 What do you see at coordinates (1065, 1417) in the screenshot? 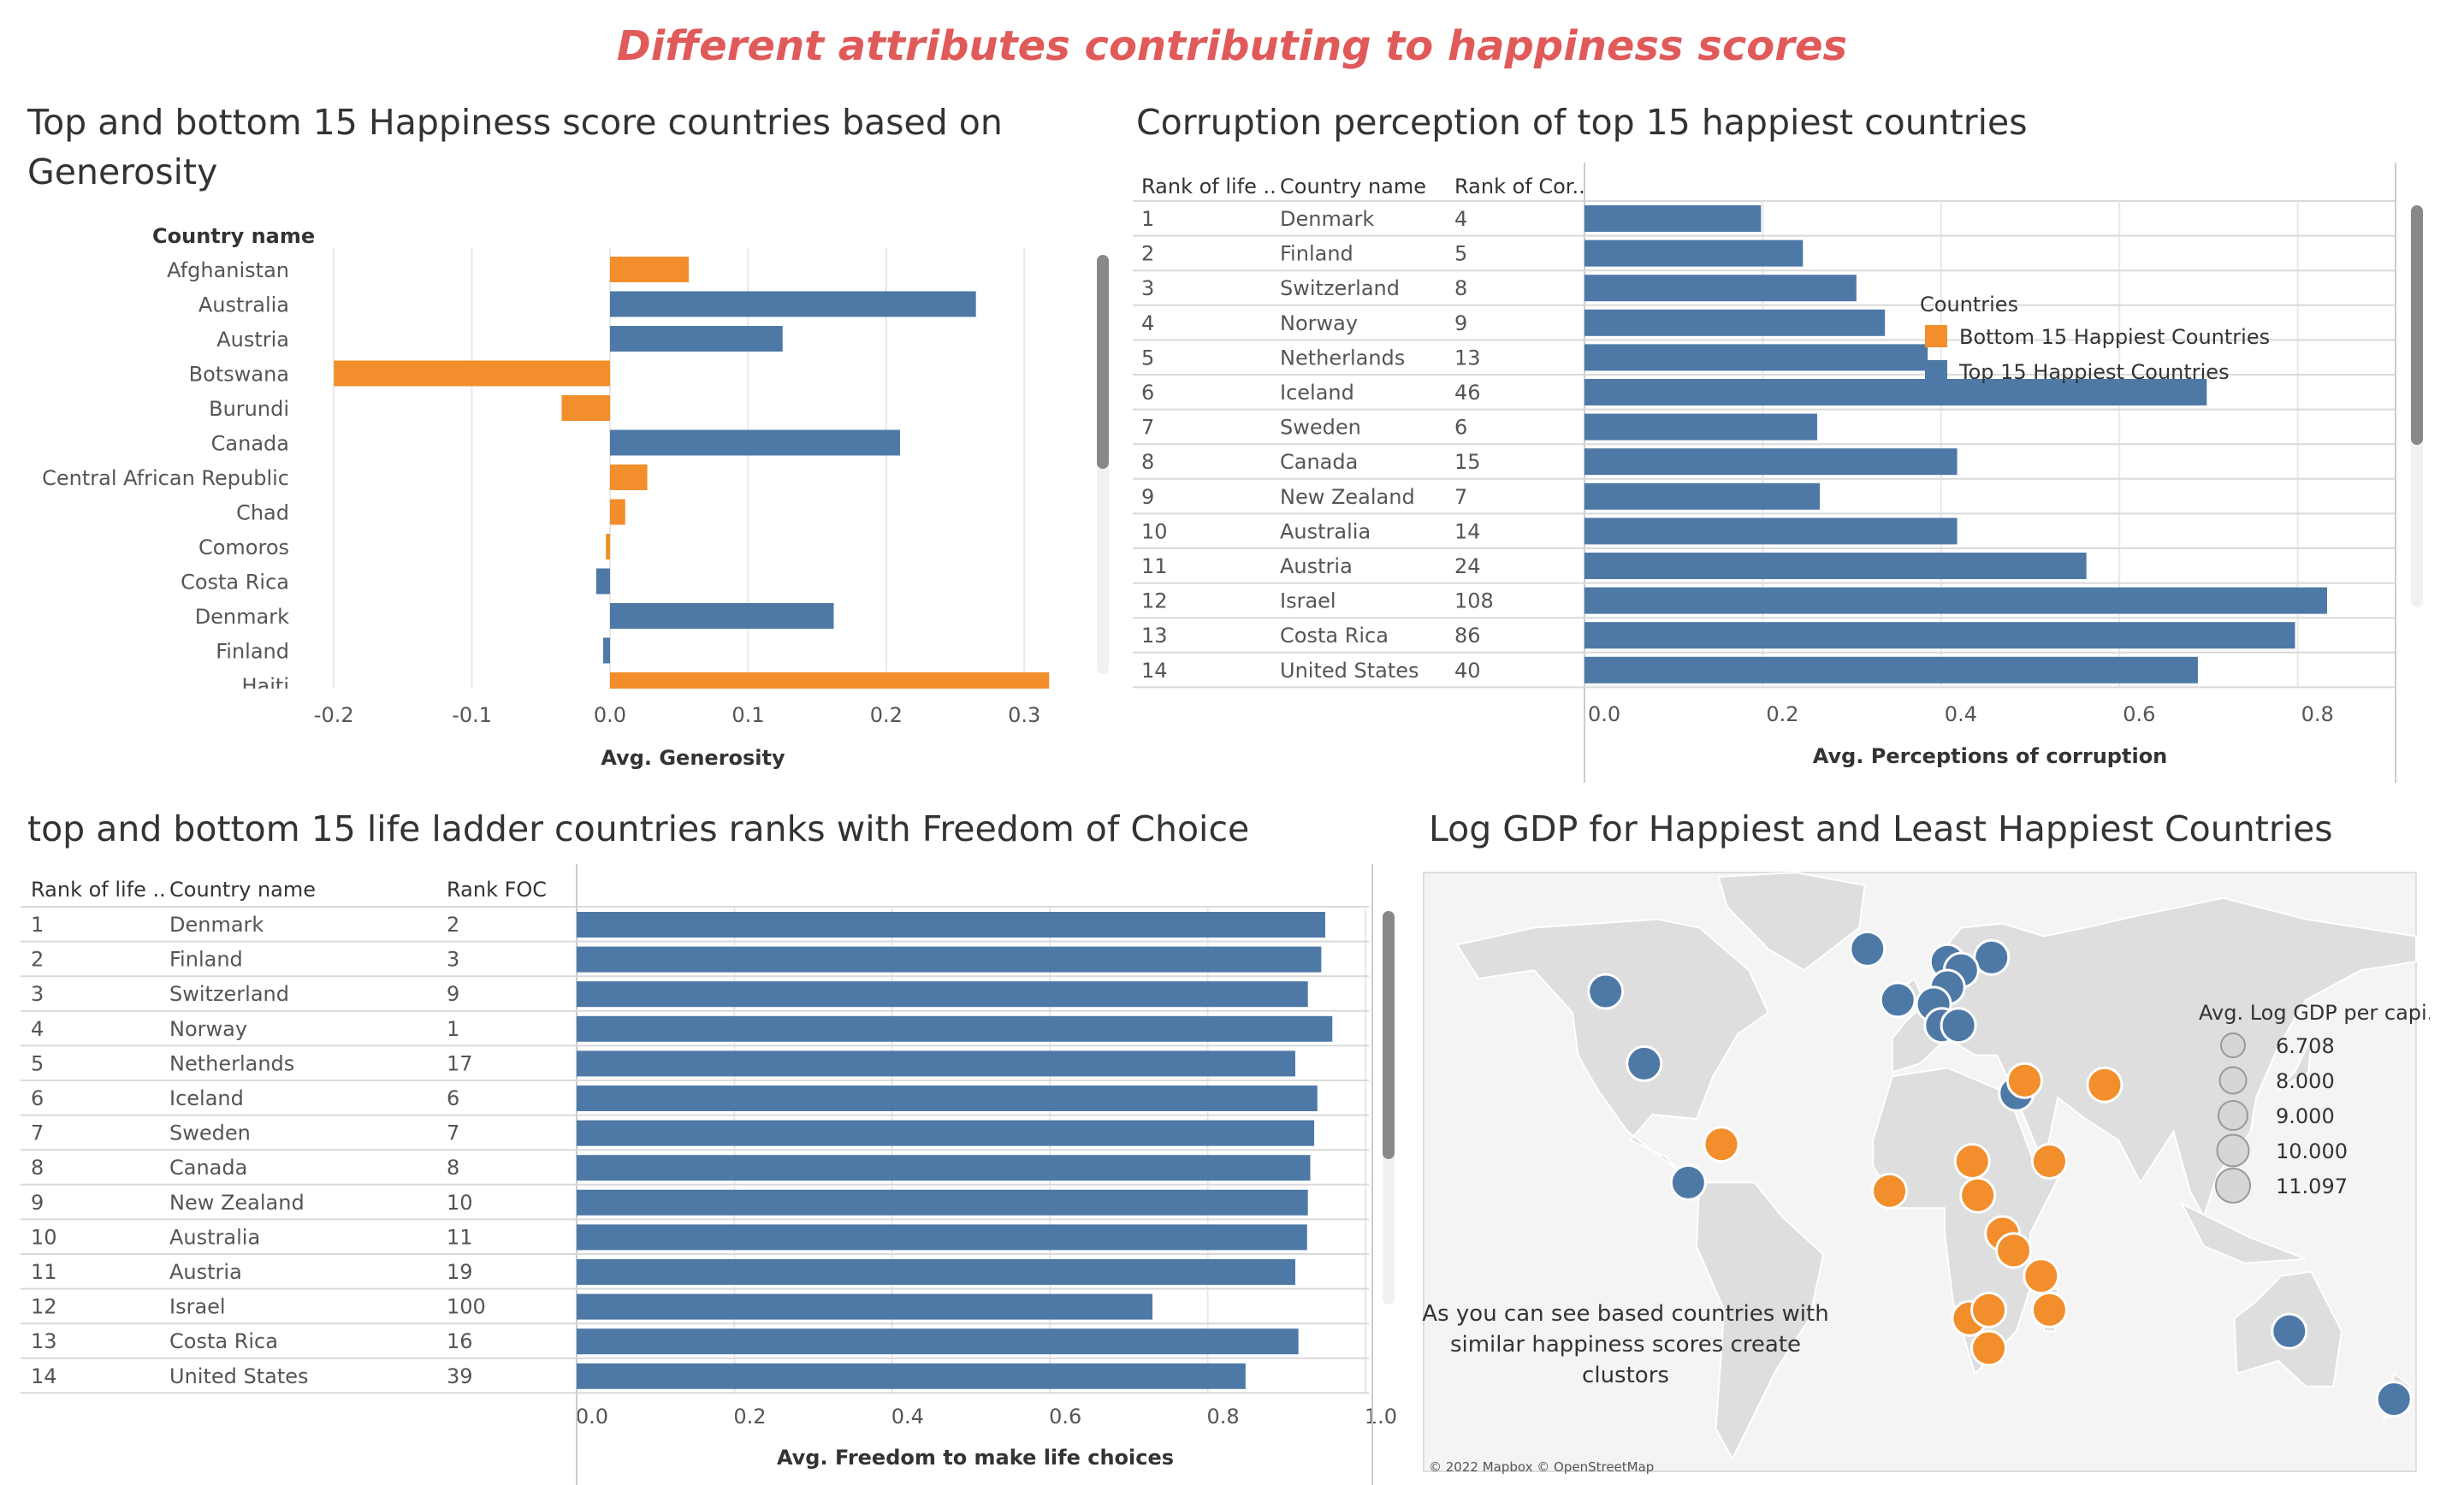
I see `freedom-x-tick-label: 0.6` at bounding box center [1065, 1417].